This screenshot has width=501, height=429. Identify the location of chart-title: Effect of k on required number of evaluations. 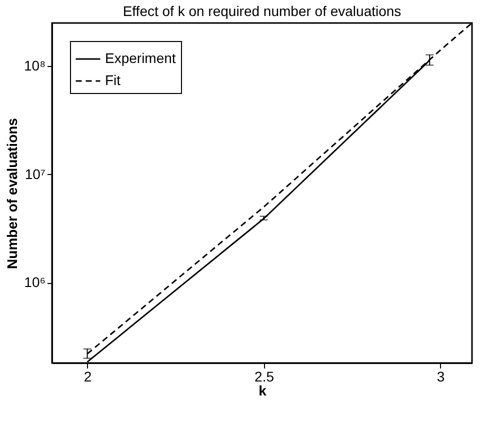
(262, 11).